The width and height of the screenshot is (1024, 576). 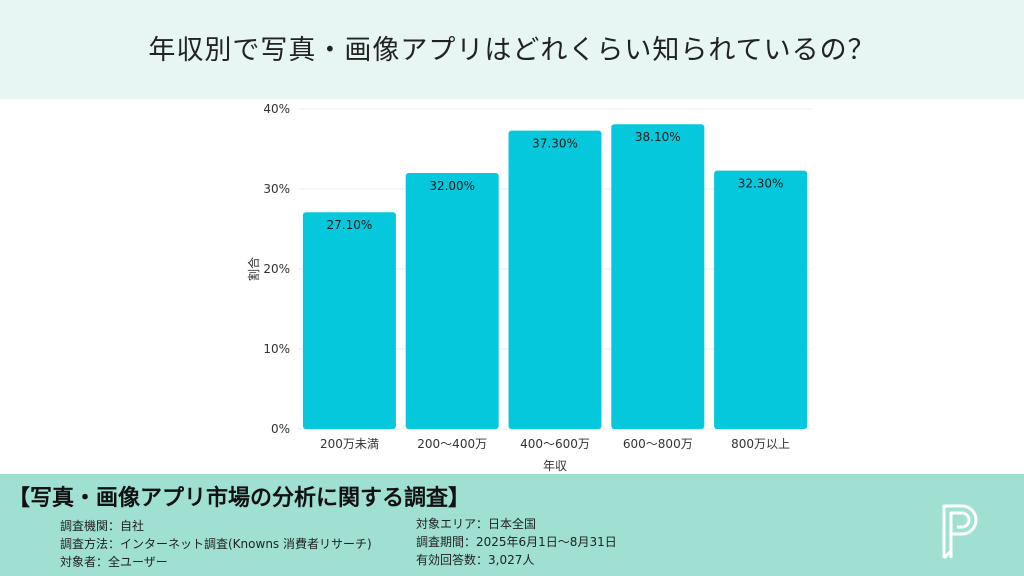 I want to click on survey-responses: 有効回答数：3,027人, so click(x=475, y=560).